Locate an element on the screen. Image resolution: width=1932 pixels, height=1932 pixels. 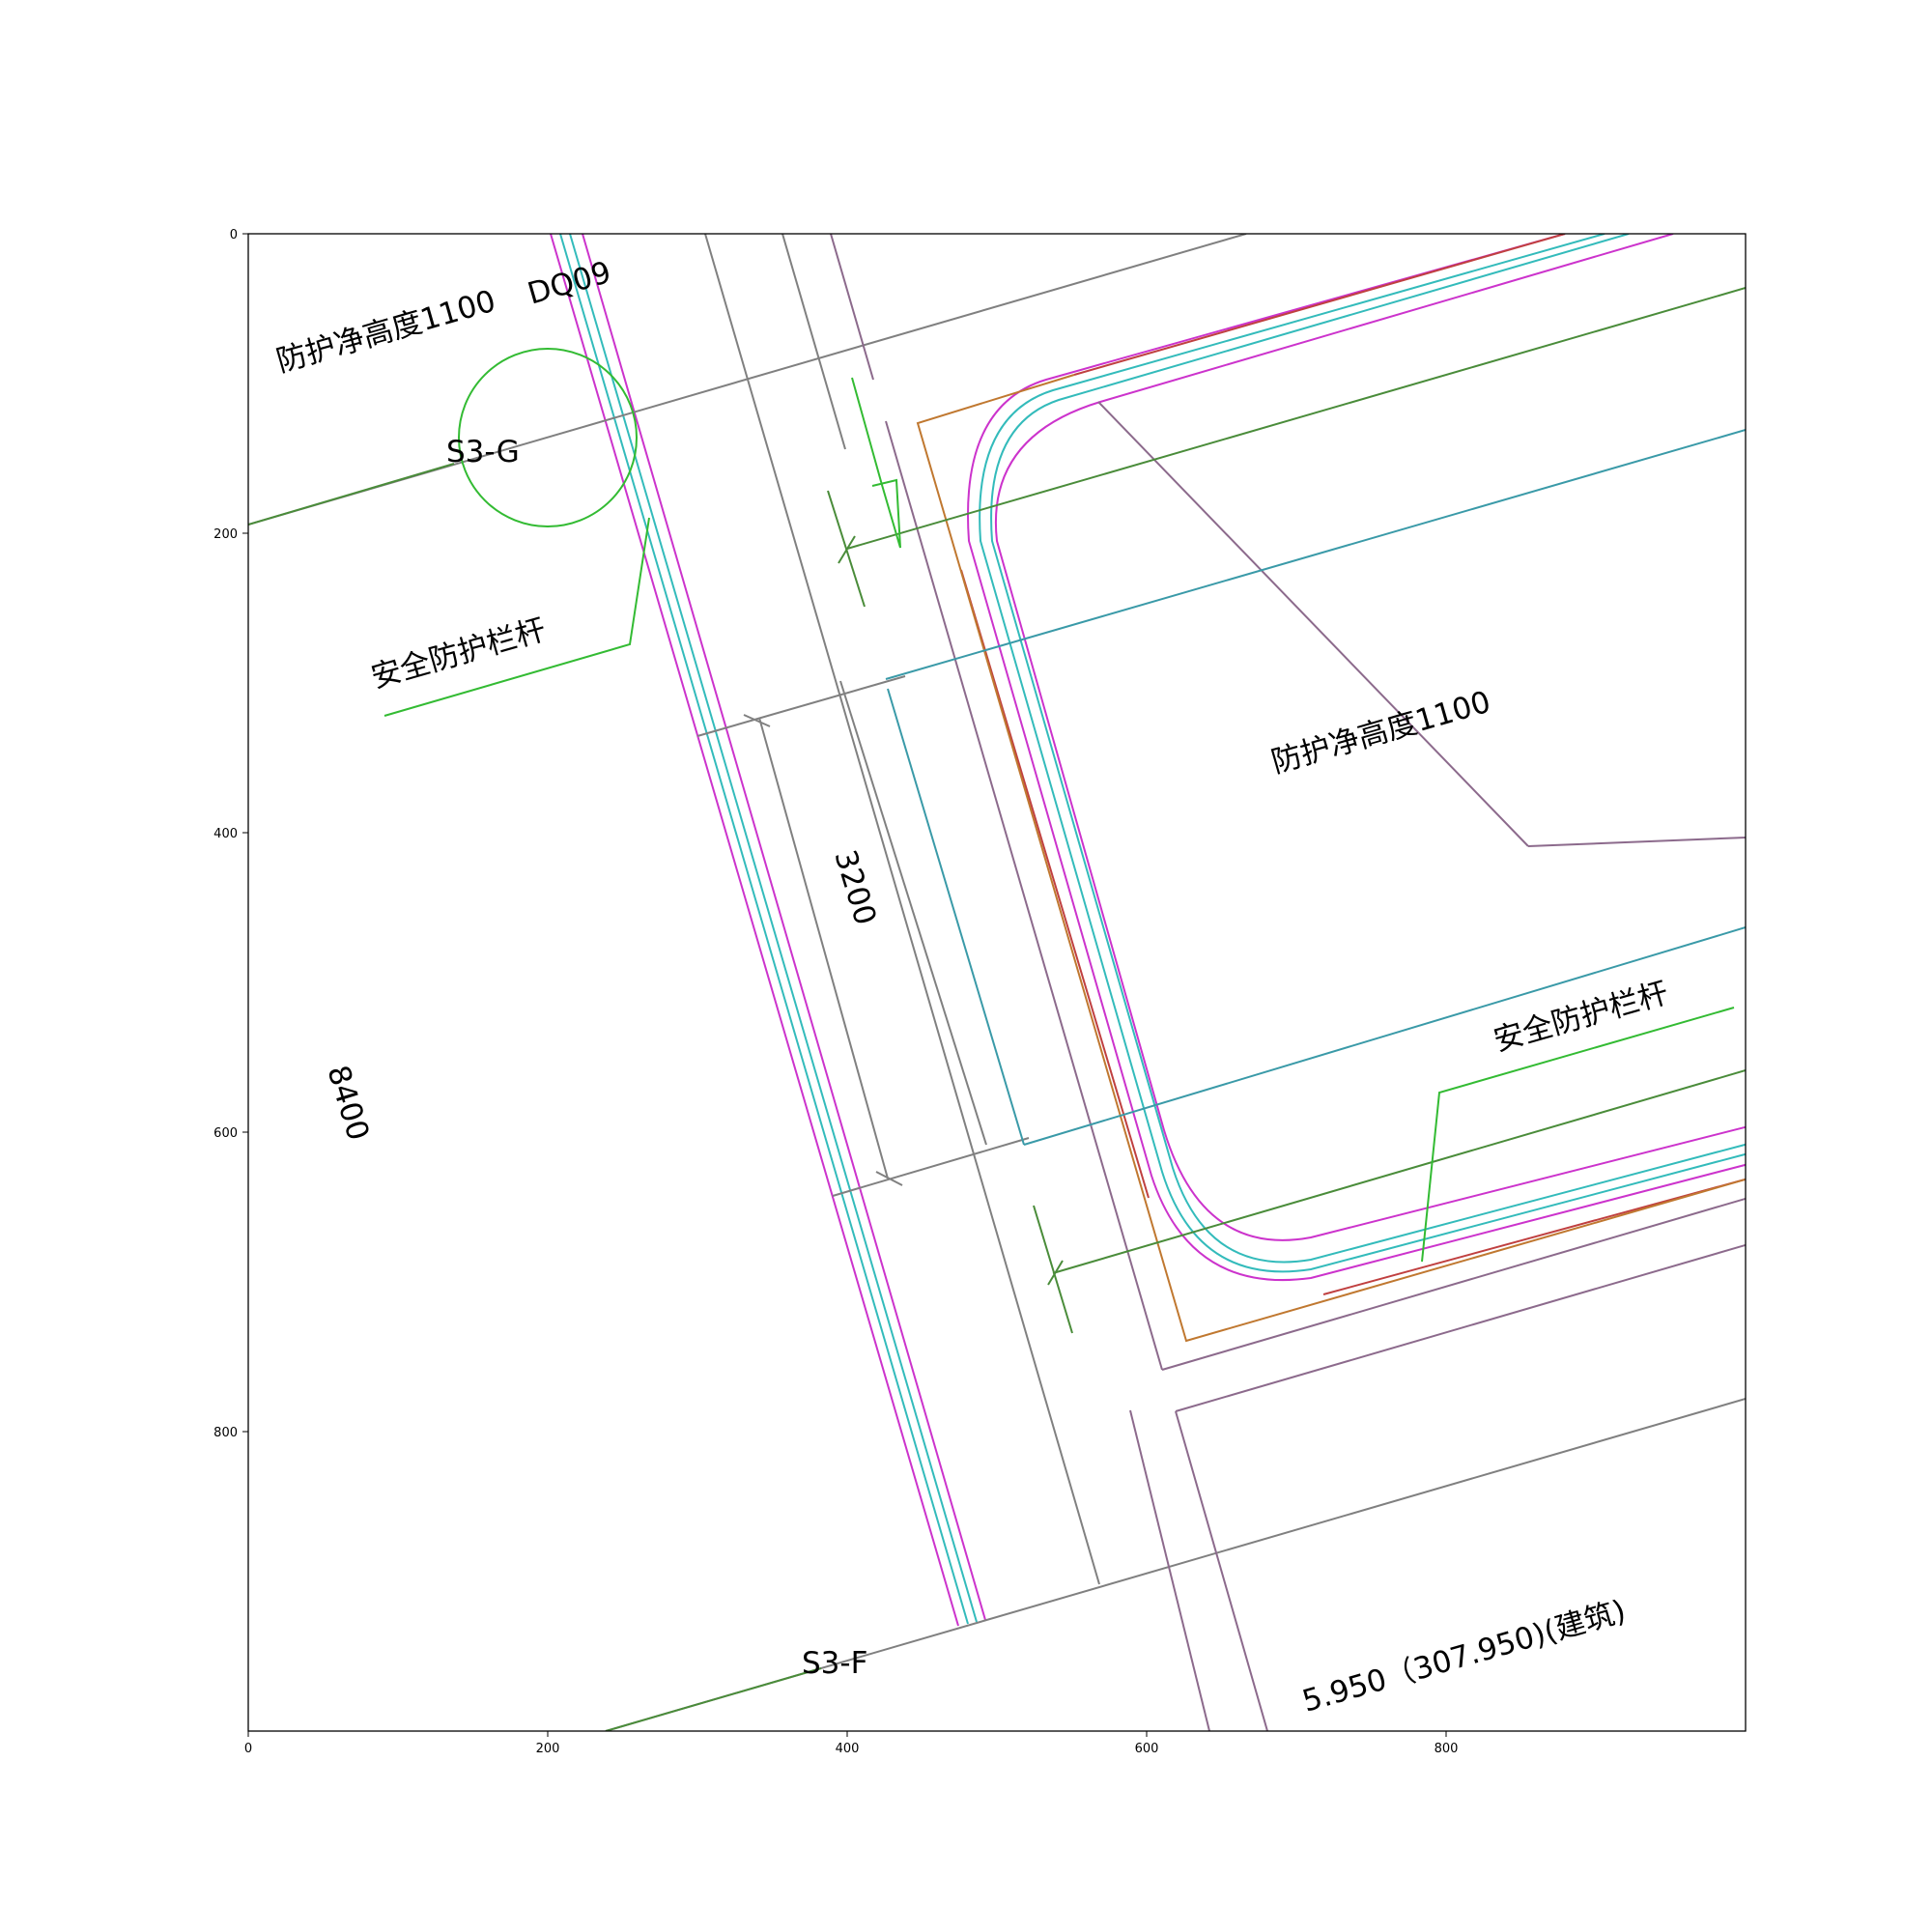
x-tick-label: 0 is located at coordinates (248, 1749).